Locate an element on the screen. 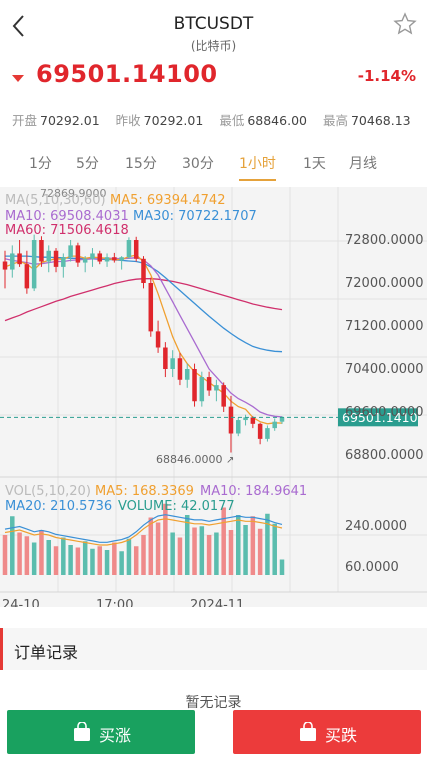 This screenshot has height=760, width=427. buy-down-label: 买跌 is located at coordinates (341, 735).